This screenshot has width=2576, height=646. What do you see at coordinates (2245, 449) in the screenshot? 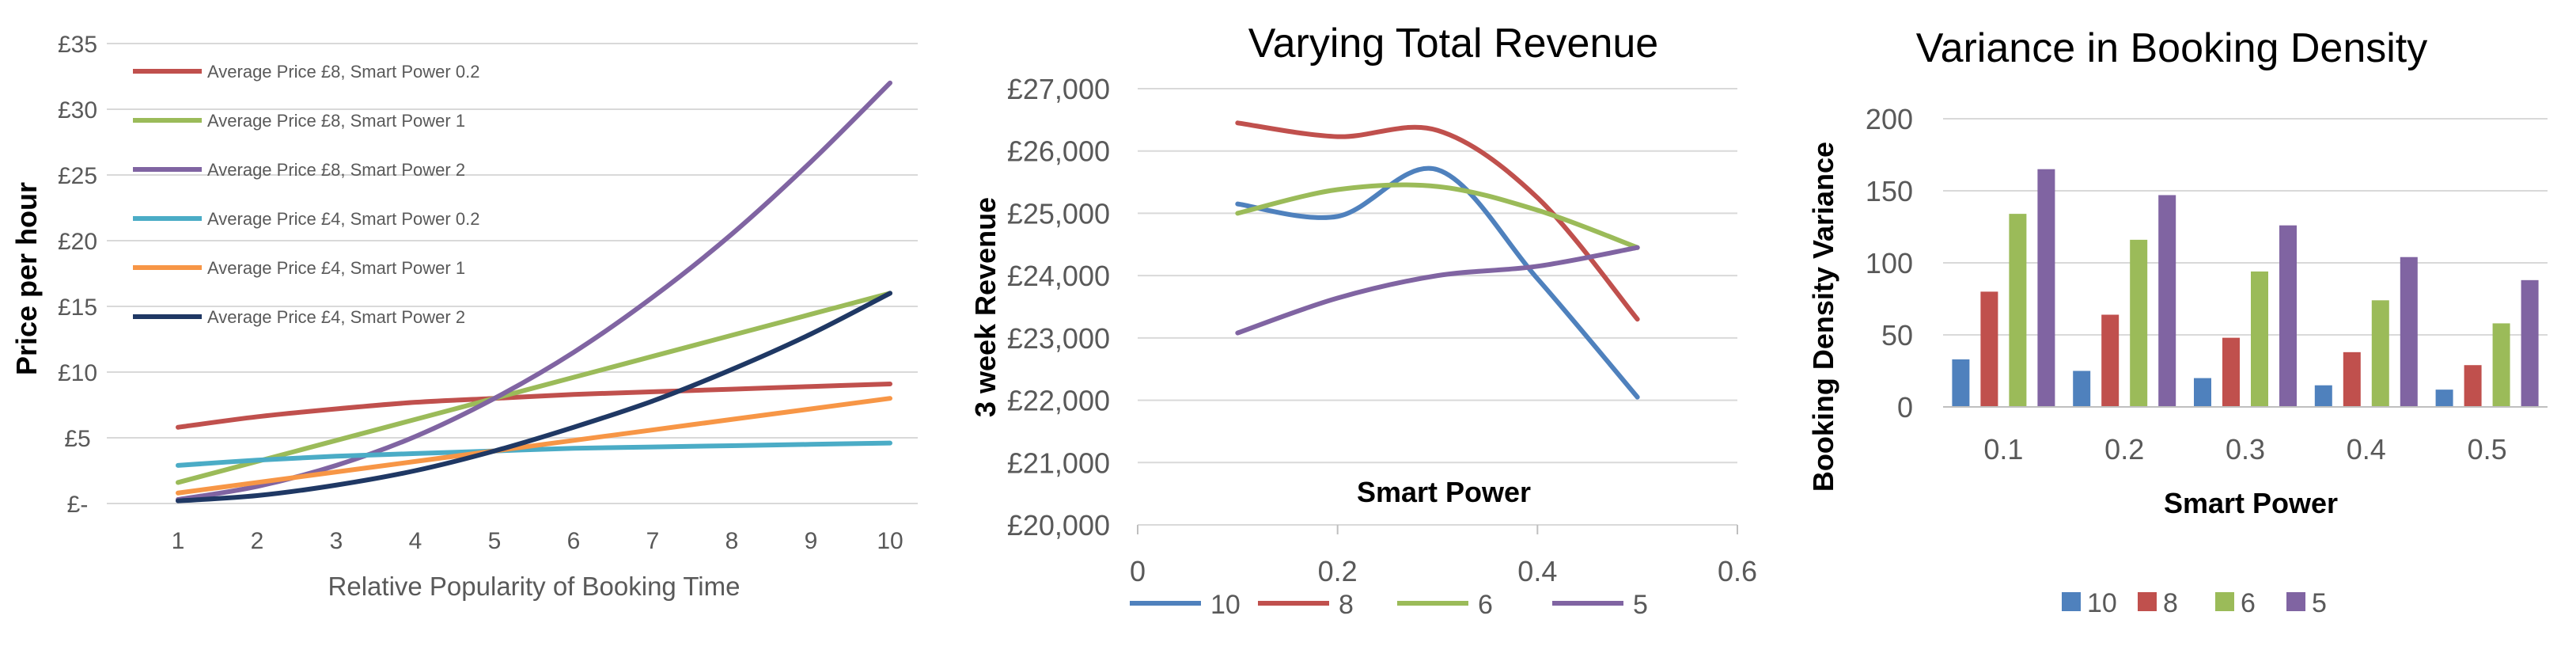
I see `x-tick-label: 0.3` at bounding box center [2245, 449].